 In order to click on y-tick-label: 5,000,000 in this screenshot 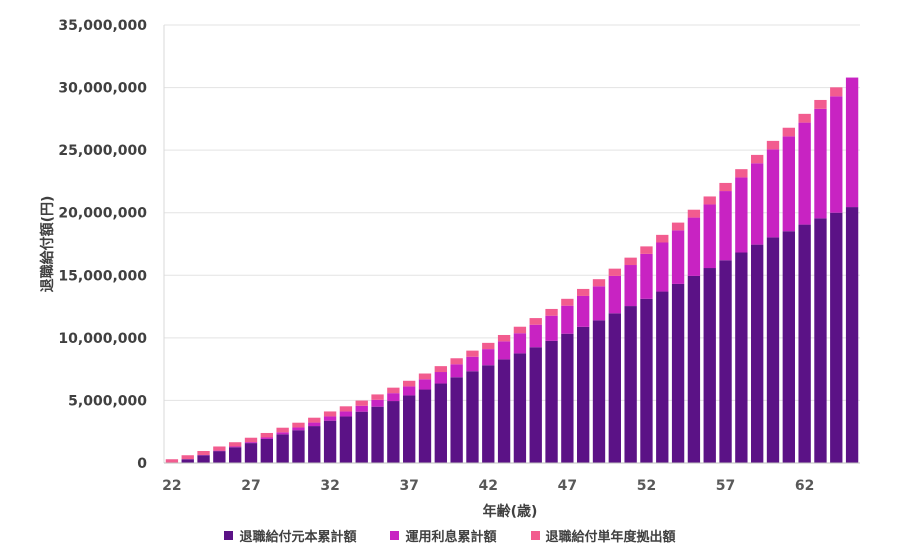, I will do `click(107, 401)`.